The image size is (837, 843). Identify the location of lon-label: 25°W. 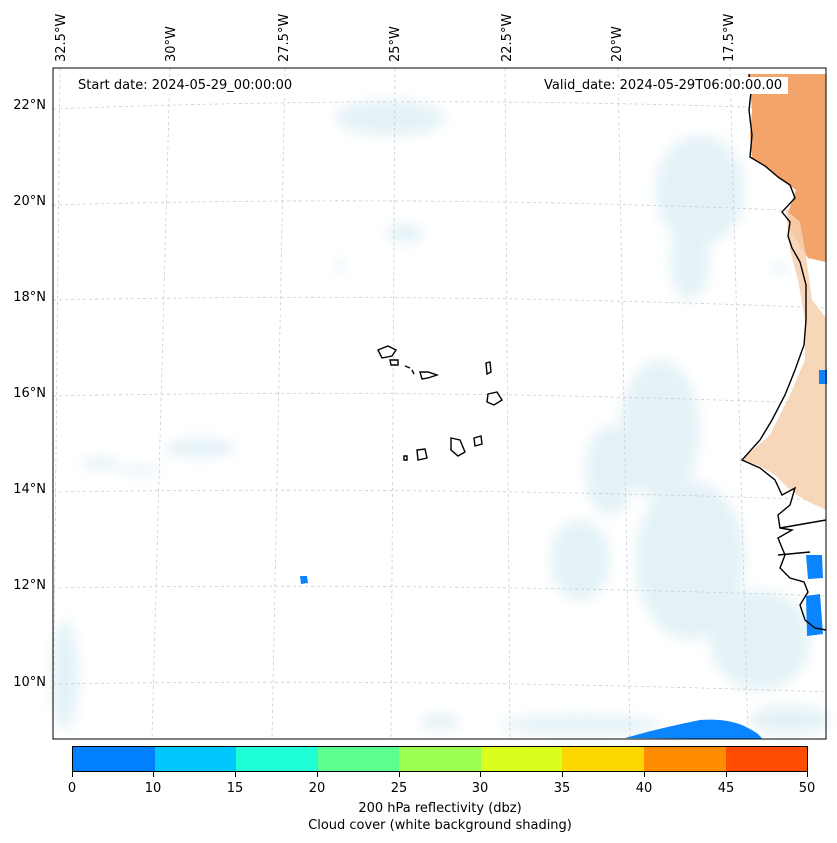
(395, 44).